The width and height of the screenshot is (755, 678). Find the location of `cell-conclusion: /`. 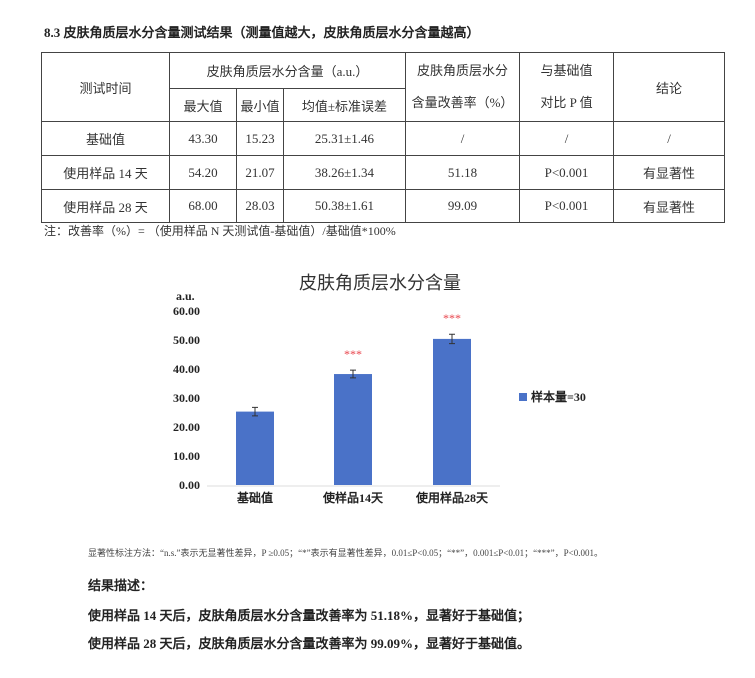

cell-conclusion: / is located at coordinates (669, 138).